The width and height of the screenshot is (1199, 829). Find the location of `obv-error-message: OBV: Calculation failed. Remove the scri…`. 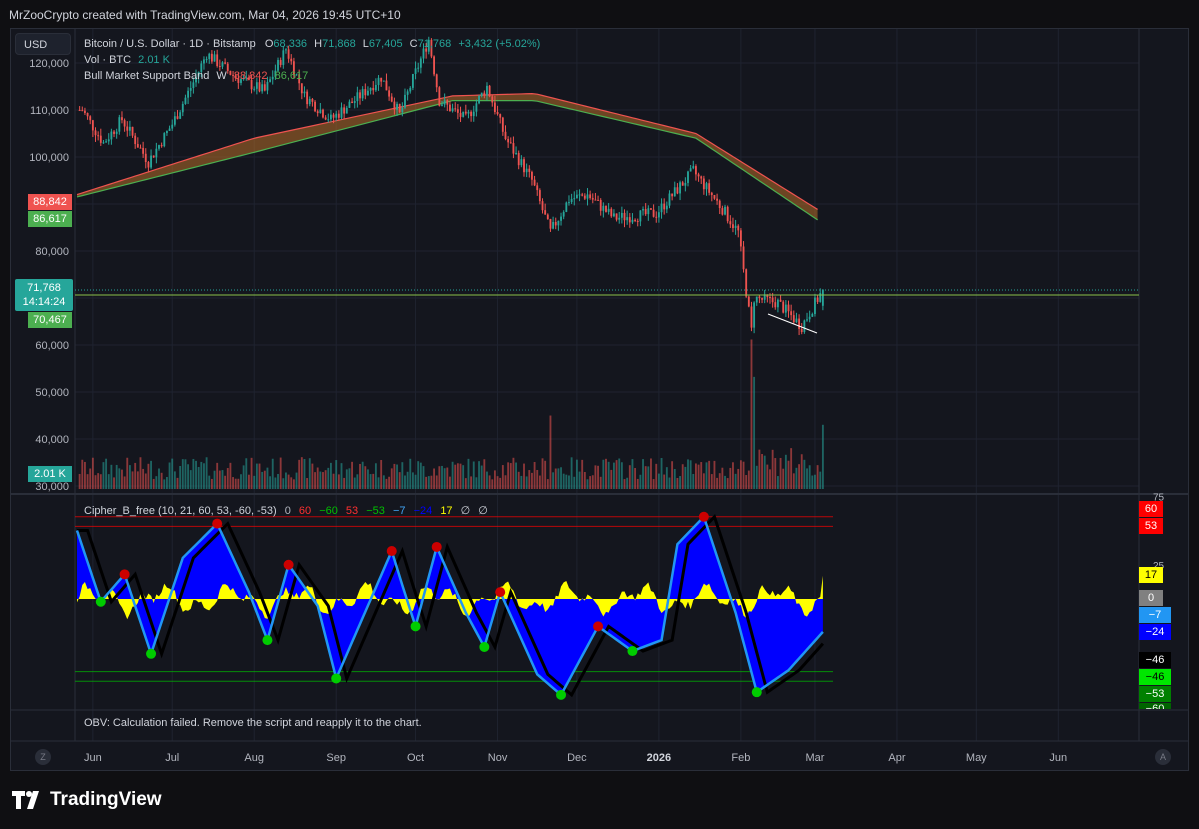

obv-error-message: OBV: Calculation failed. Remove the scri… is located at coordinates (253, 723).